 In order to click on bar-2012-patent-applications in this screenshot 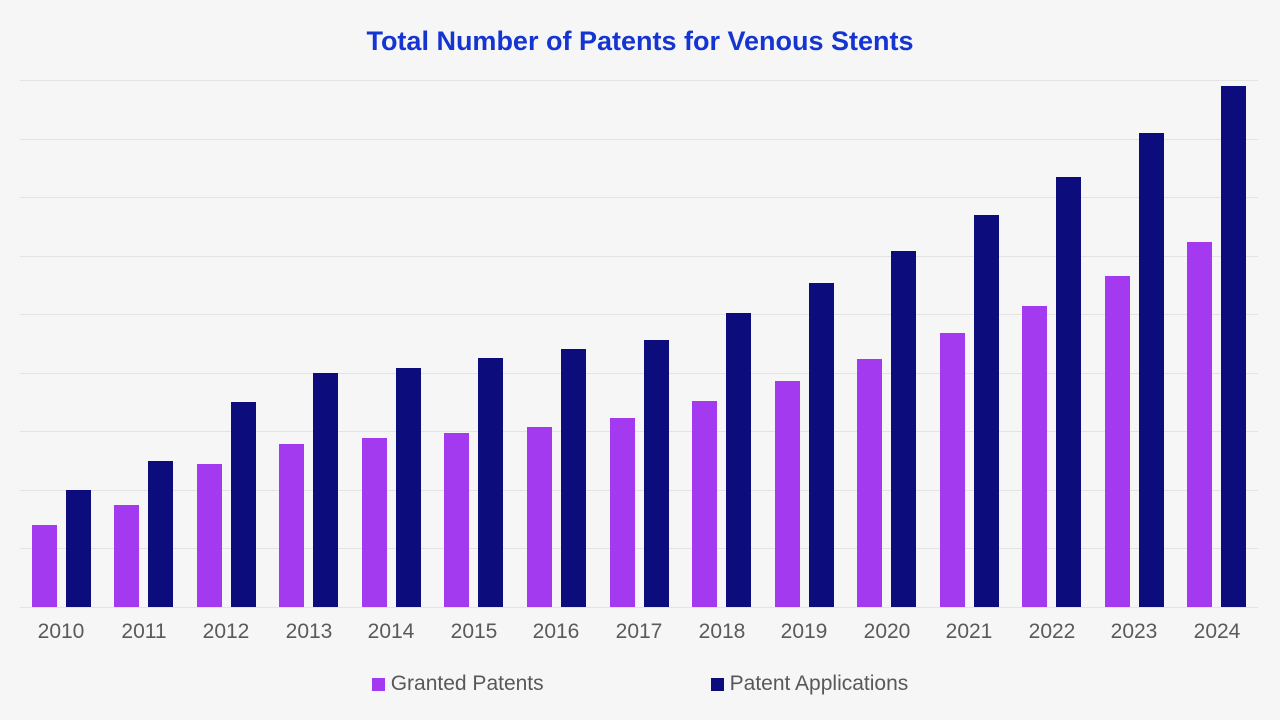, I will do `click(243, 504)`.